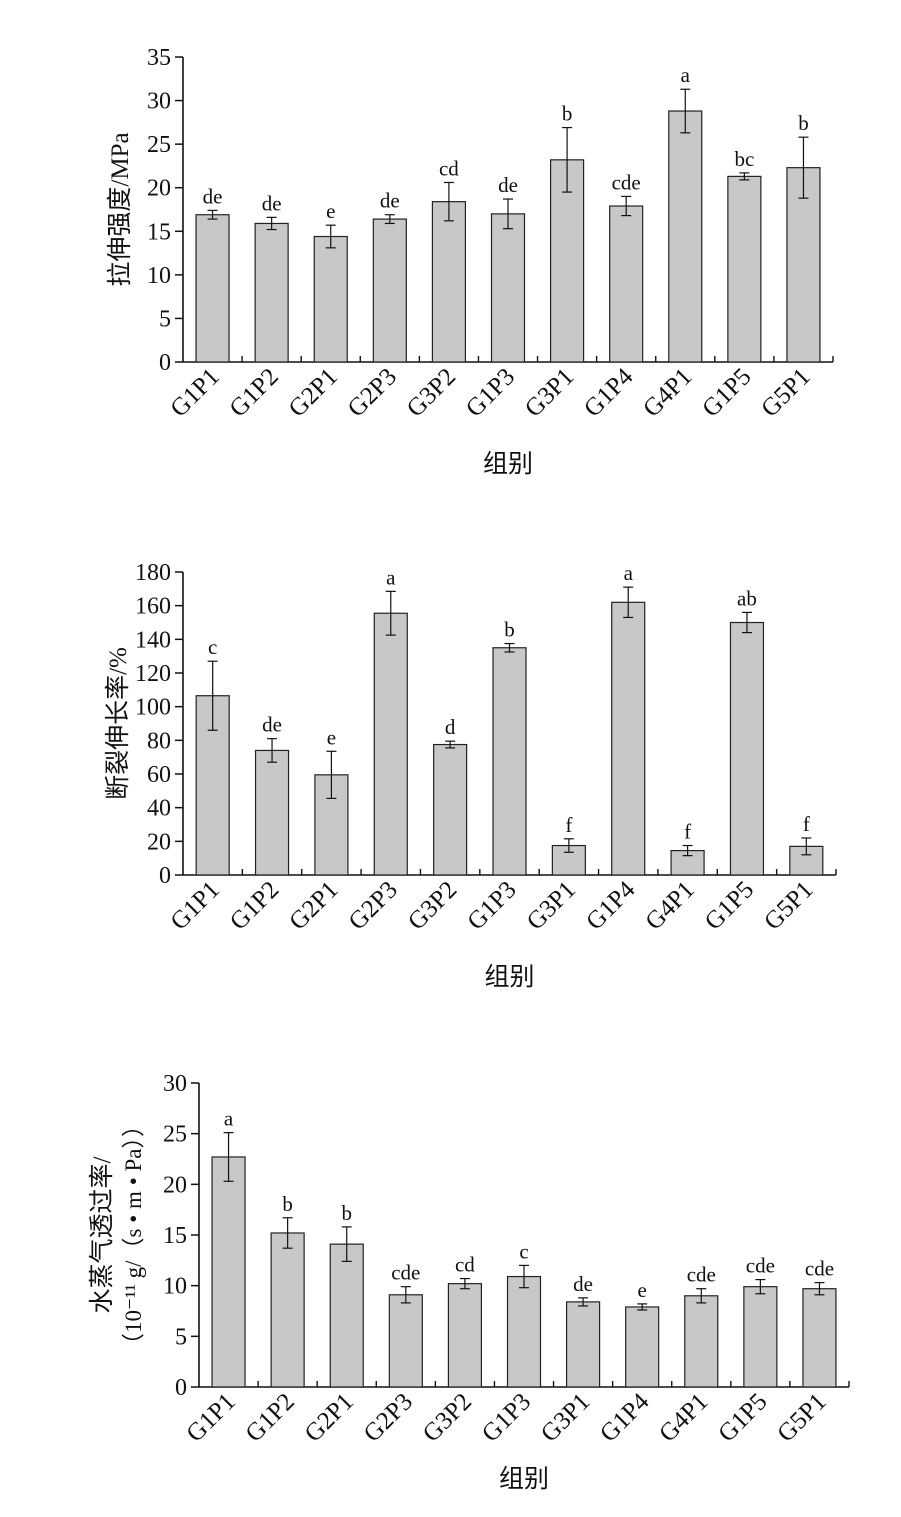 The height and width of the screenshot is (1517, 901). I want to click on y-tick-label: 180, so click(153, 573).